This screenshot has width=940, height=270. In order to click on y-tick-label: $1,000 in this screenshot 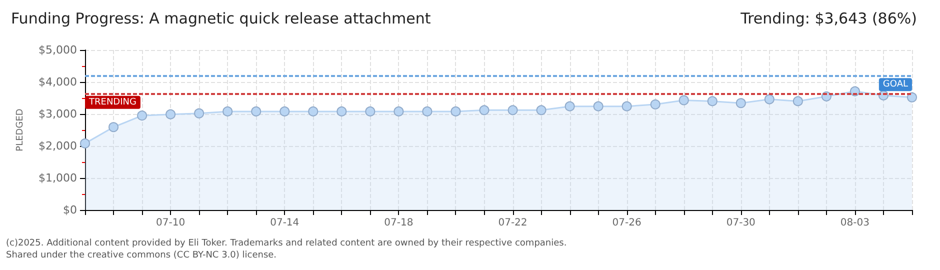, I will do `click(57, 178)`.